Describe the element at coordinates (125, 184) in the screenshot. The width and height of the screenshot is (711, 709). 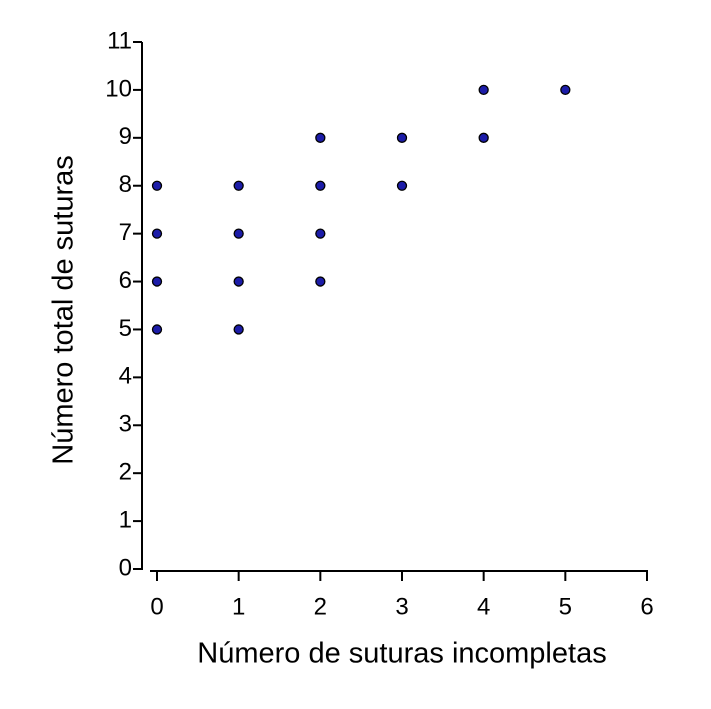
I see `y-tick-label: 8` at that location.